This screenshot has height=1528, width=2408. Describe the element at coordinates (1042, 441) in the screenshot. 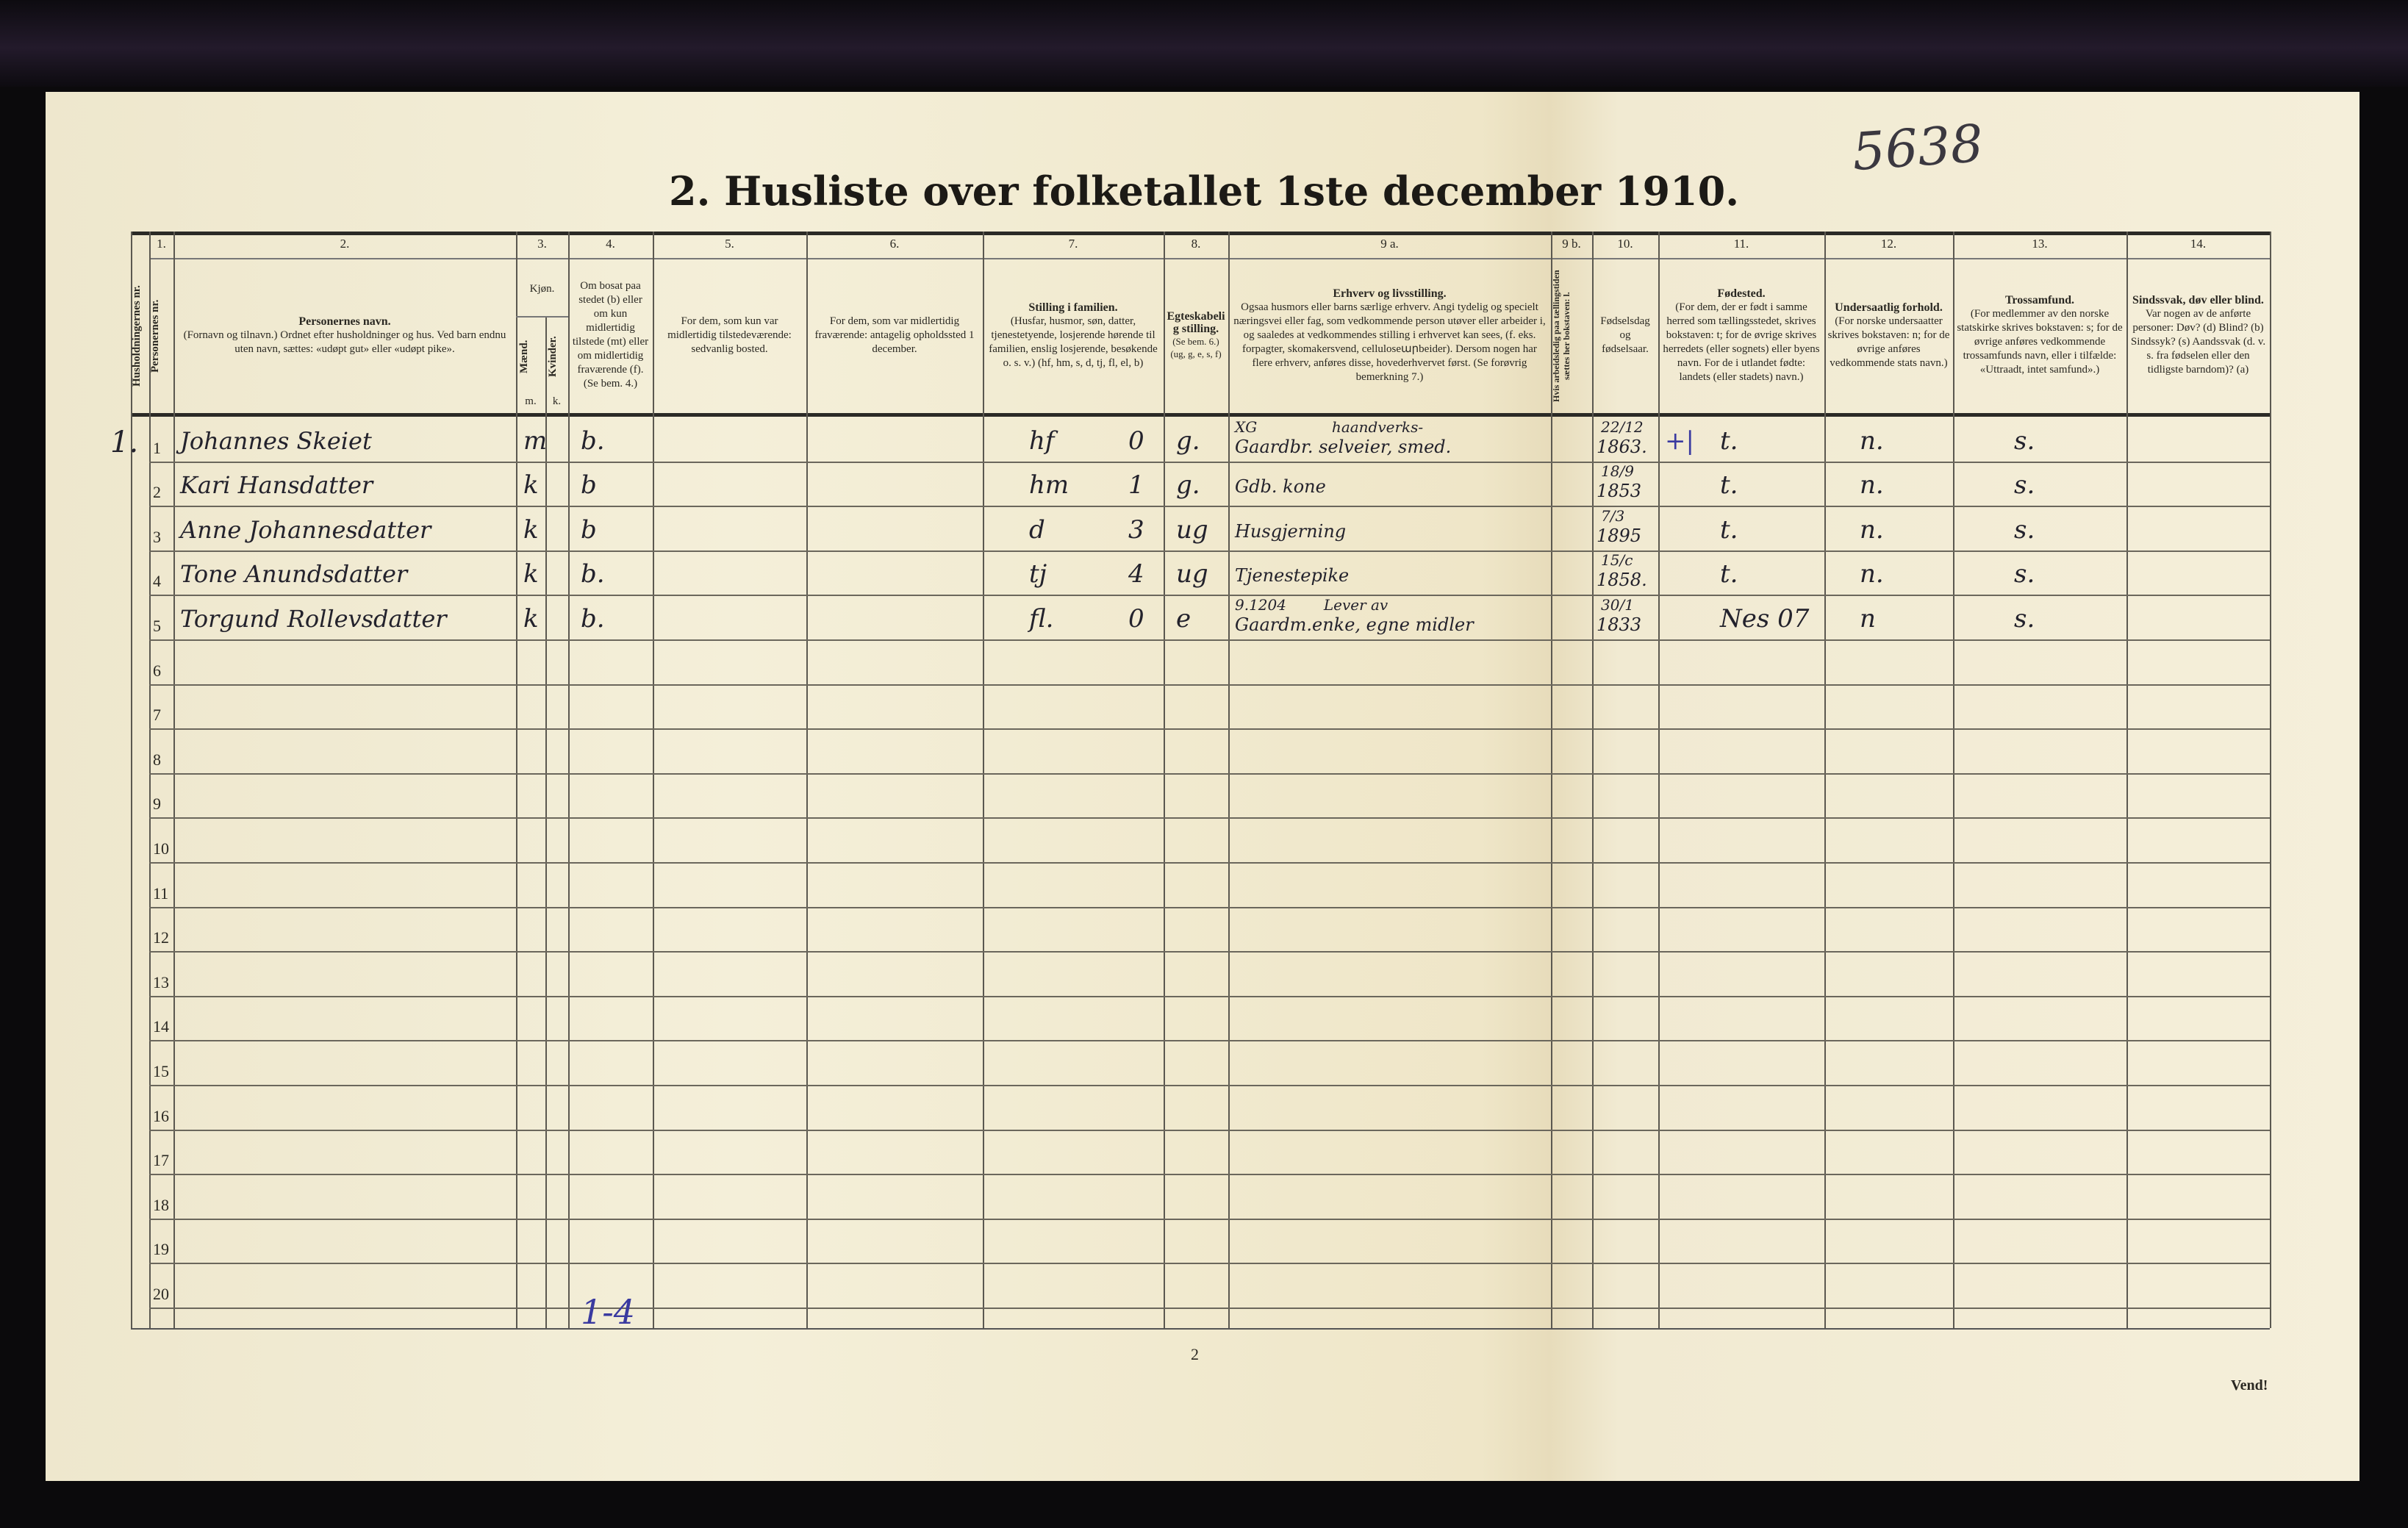

I see `family-position: hf` at that location.